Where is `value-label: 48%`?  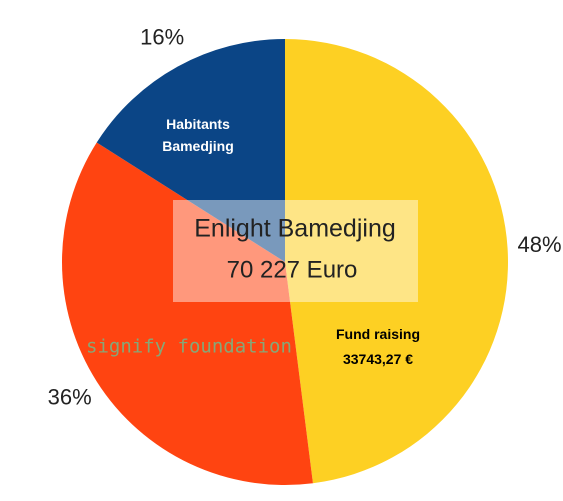
value-label: 48% is located at coordinates (539, 244).